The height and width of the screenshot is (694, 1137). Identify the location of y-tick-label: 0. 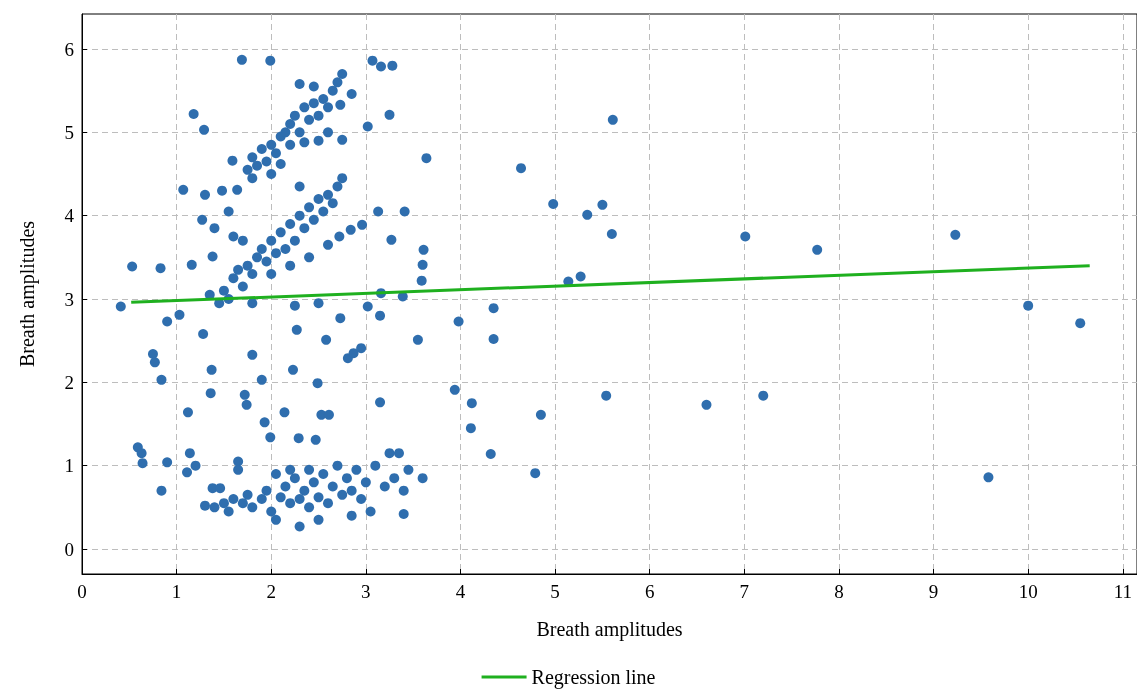
(69, 549).